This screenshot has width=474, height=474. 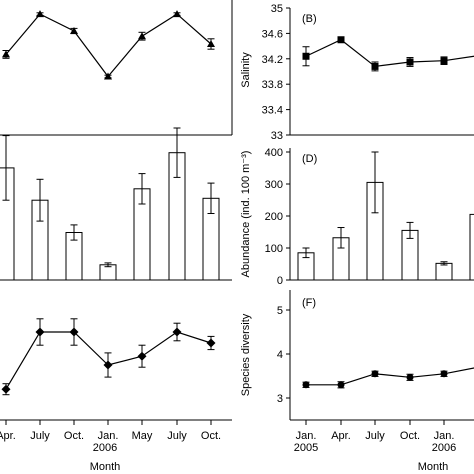 I want to click on left-x-ticks: Apr. July Oct. Jan. May July Oct., so click(x=110, y=431).